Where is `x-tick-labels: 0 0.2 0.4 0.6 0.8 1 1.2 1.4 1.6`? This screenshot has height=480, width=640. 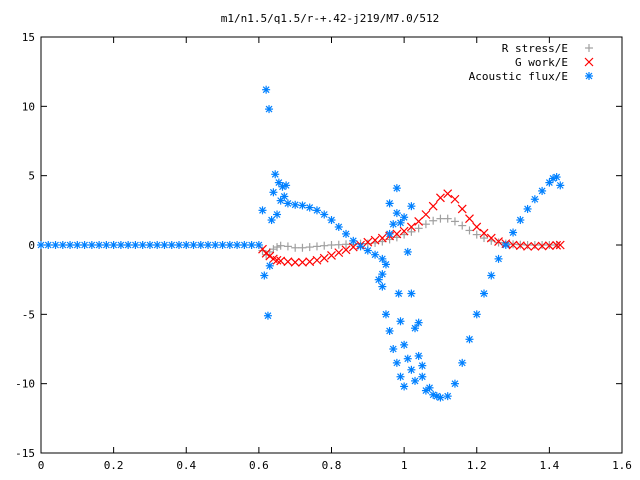
x-tick-labels: 0 0.2 0.4 0.6 0.8 1 1.2 1.4 1.6 is located at coordinates (335, 465).